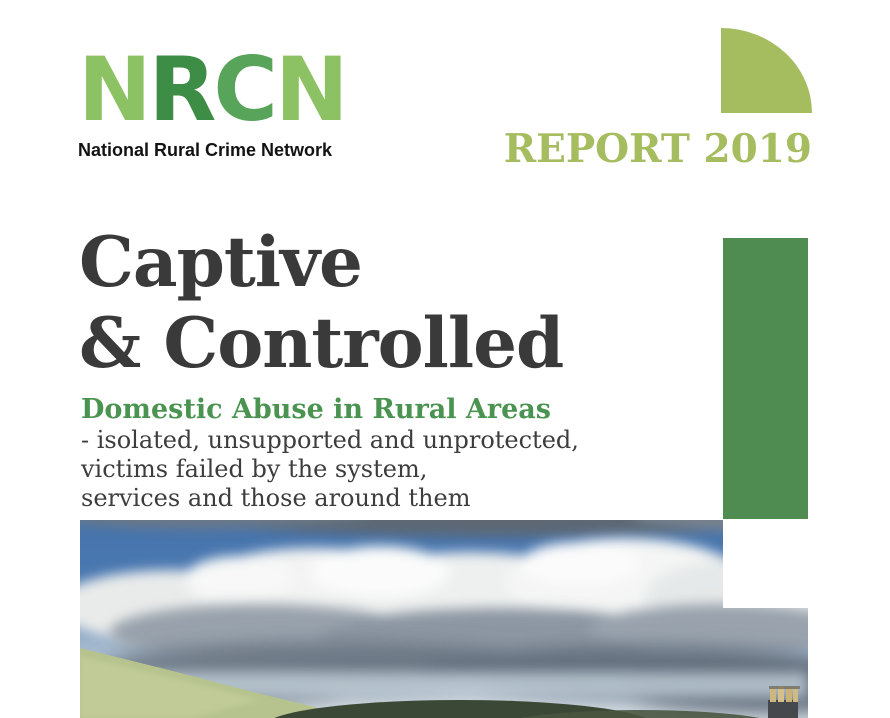  I want to click on page-subtitle: Domestic Abuse in Rural Areas, so click(316, 409).